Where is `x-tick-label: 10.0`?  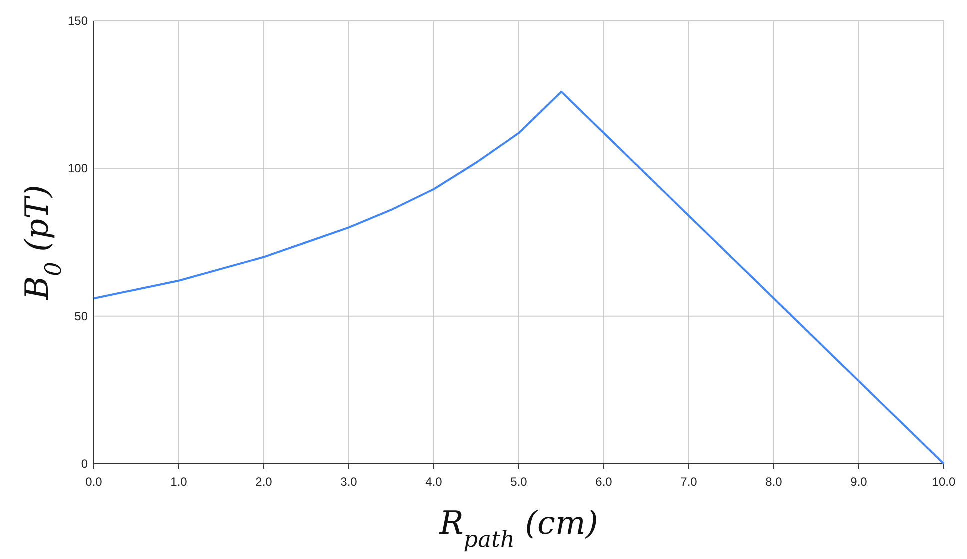
x-tick-label: 10.0 is located at coordinates (944, 482).